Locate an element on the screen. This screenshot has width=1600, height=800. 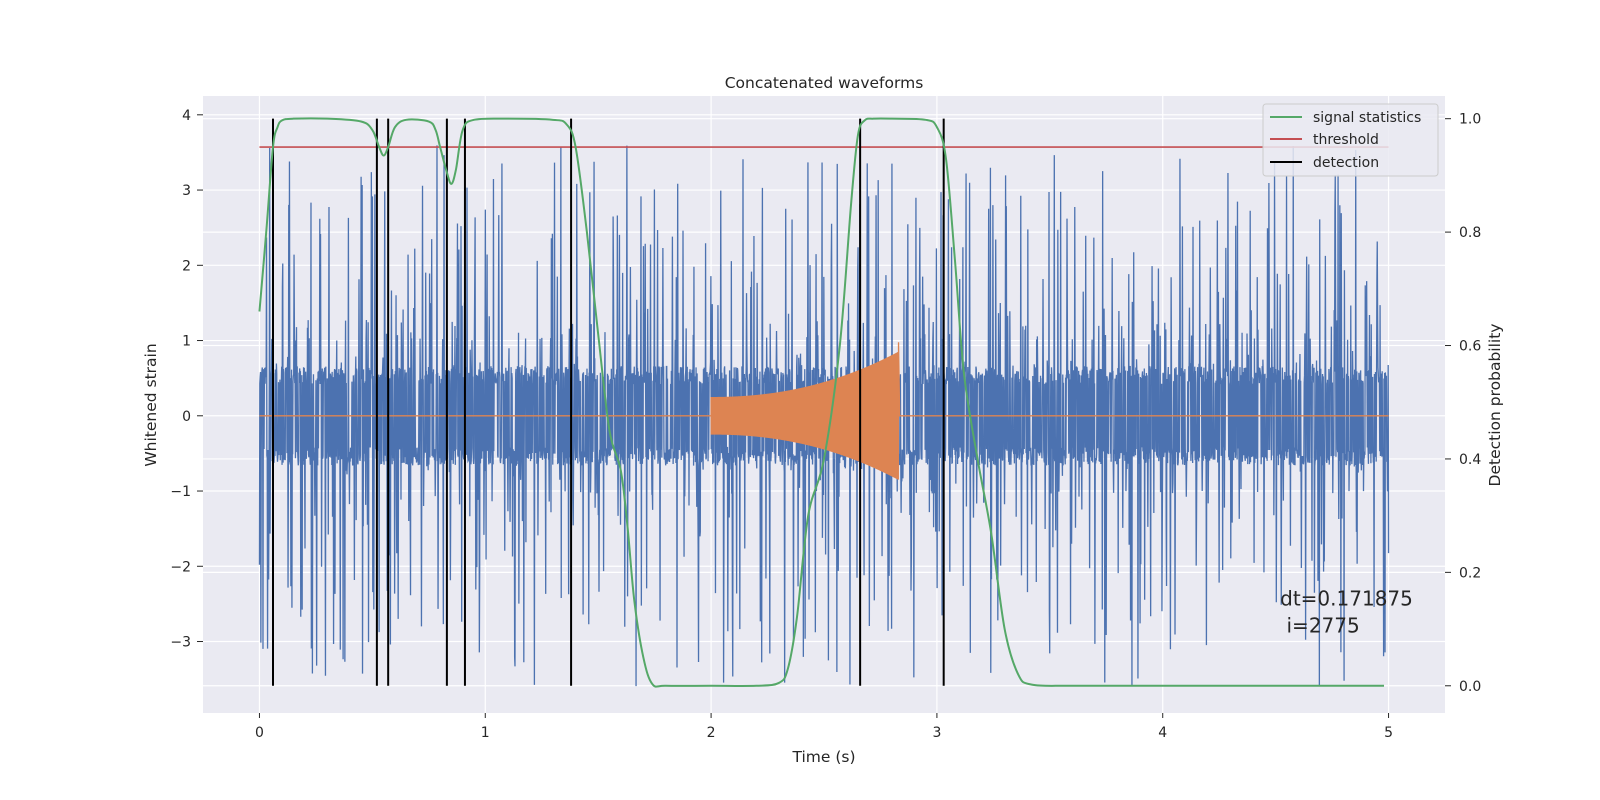
y-axis-label: Whitened strain is located at coordinates (151, 404).